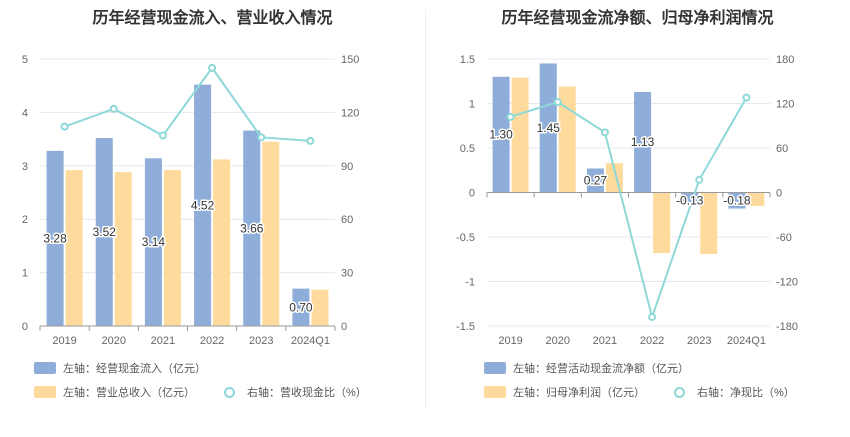 The height and width of the screenshot is (437, 850). Describe the element at coordinates (579, 393) in the screenshot. I see `legend-label: 左轴：归母净利润（亿元）` at that location.